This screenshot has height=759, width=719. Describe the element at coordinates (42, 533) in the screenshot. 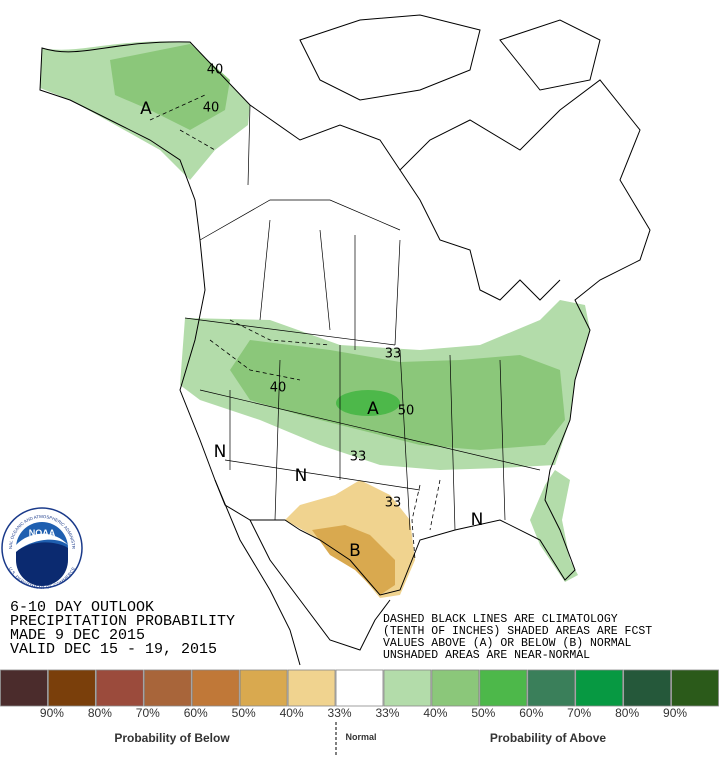

I see `logo-name: NOAA` at that location.